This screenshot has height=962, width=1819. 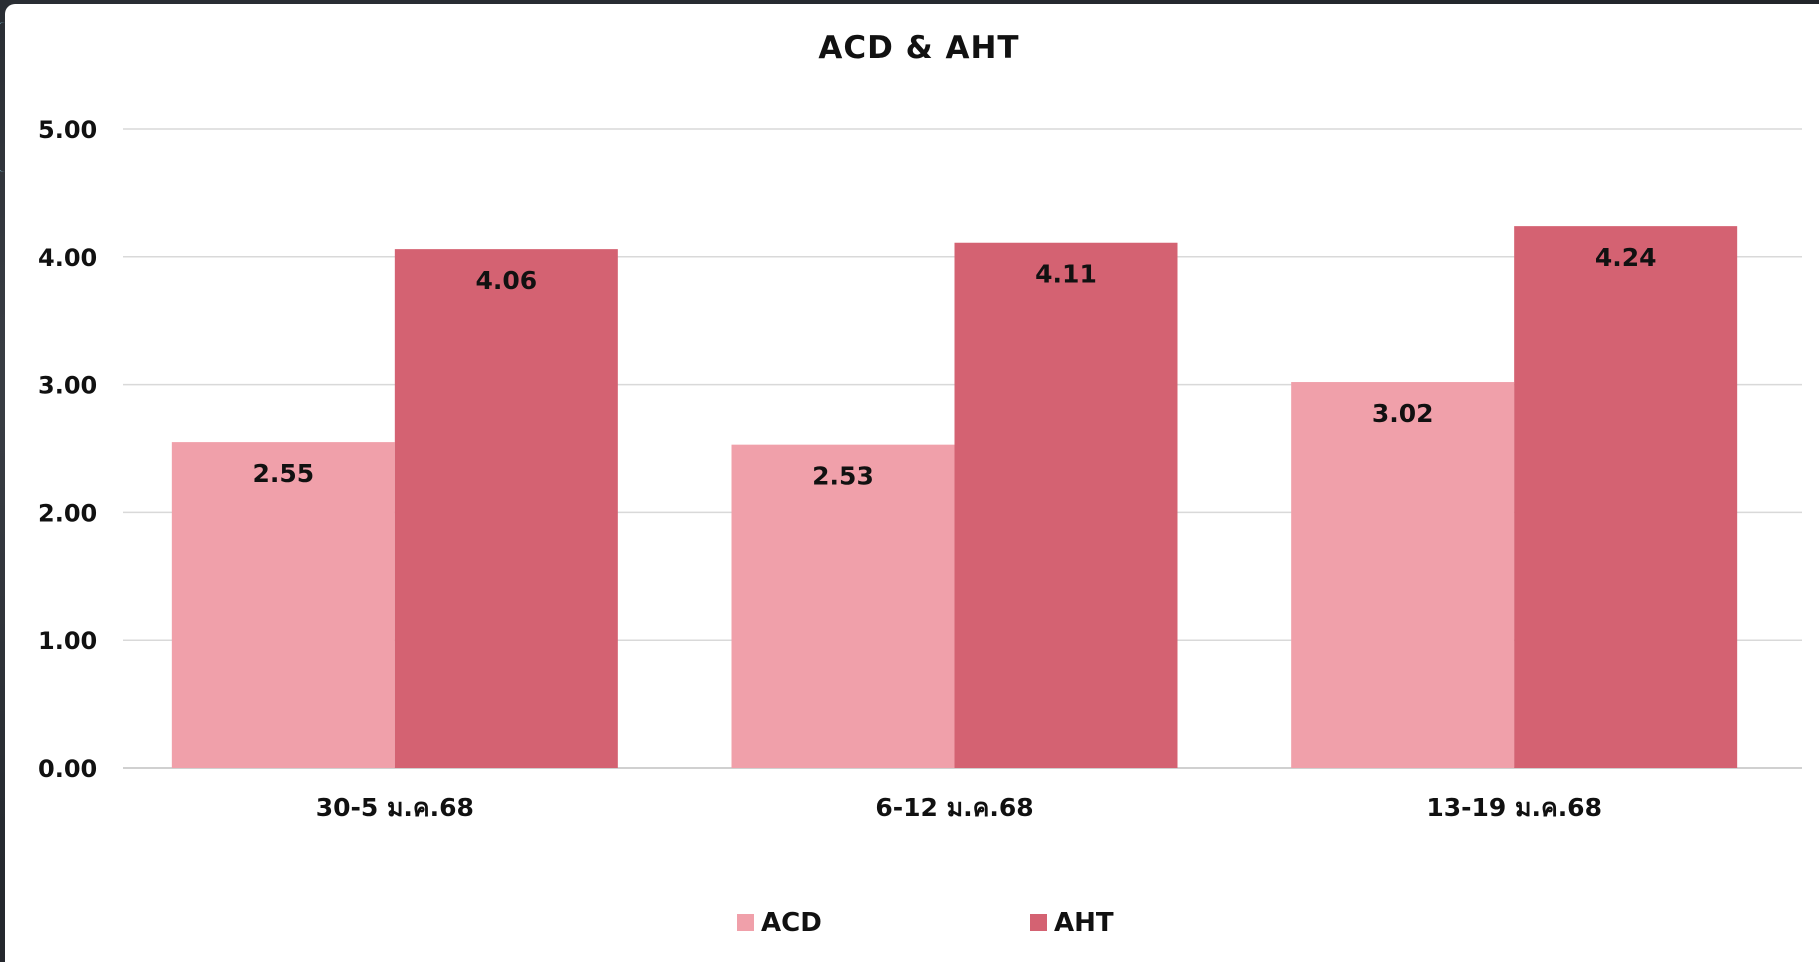 I want to click on x-tick-label: 30-5 ม.ค.68, so click(x=395, y=807).